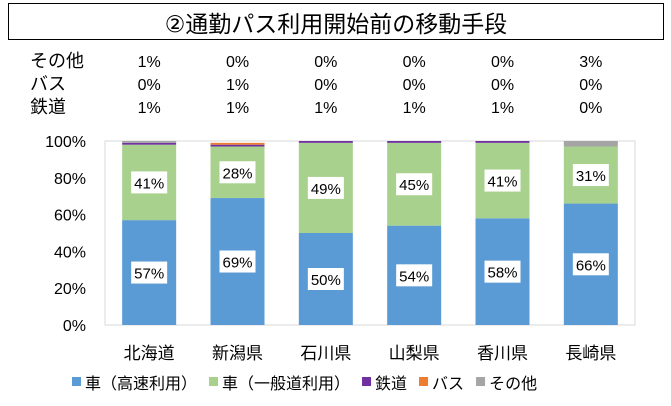 The width and height of the screenshot is (671, 406). I want to click on legend-label: バス, so click(448, 383).